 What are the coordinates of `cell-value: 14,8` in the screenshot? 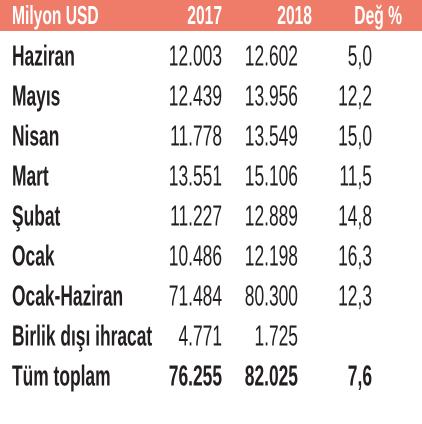 It's located at (355, 216).